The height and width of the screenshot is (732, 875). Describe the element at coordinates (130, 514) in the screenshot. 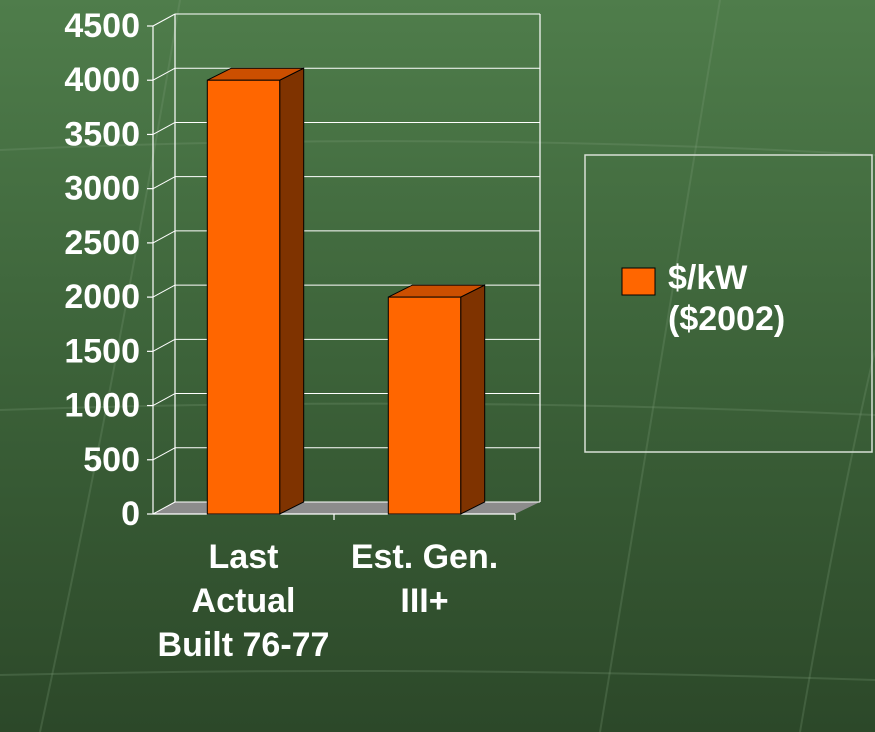

I see `y-tick-label: 0` at that location.